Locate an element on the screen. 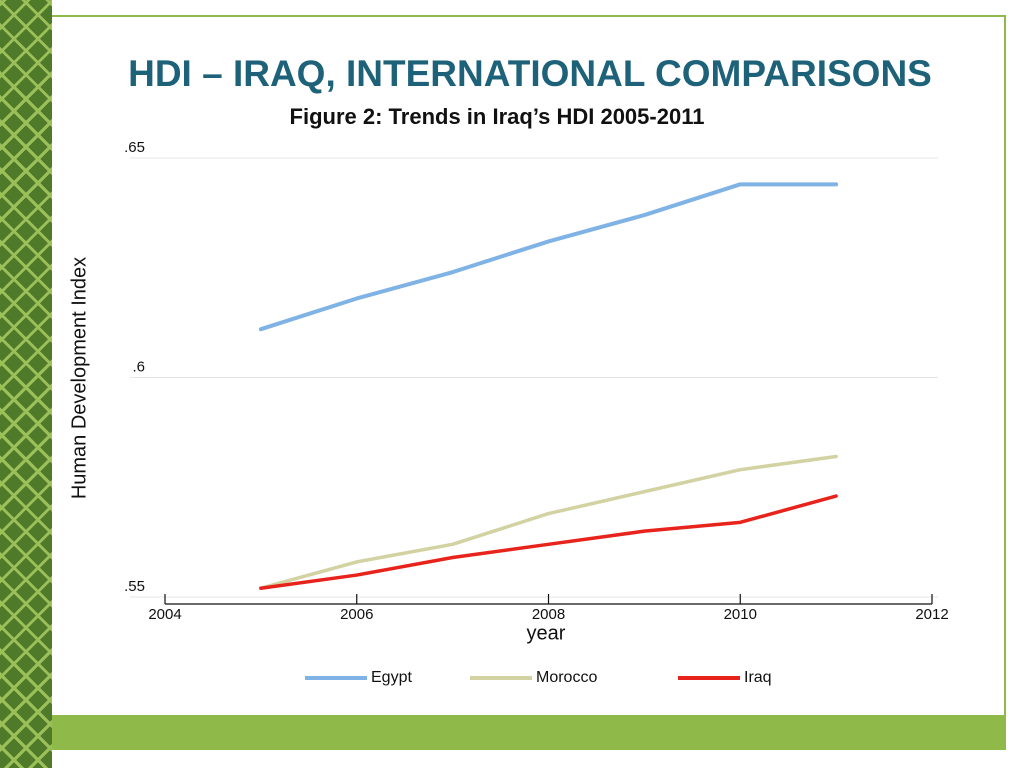 This screenshot has width=1024, height=768. x-tick-label: 2010 is located at coordinates (740, 614).